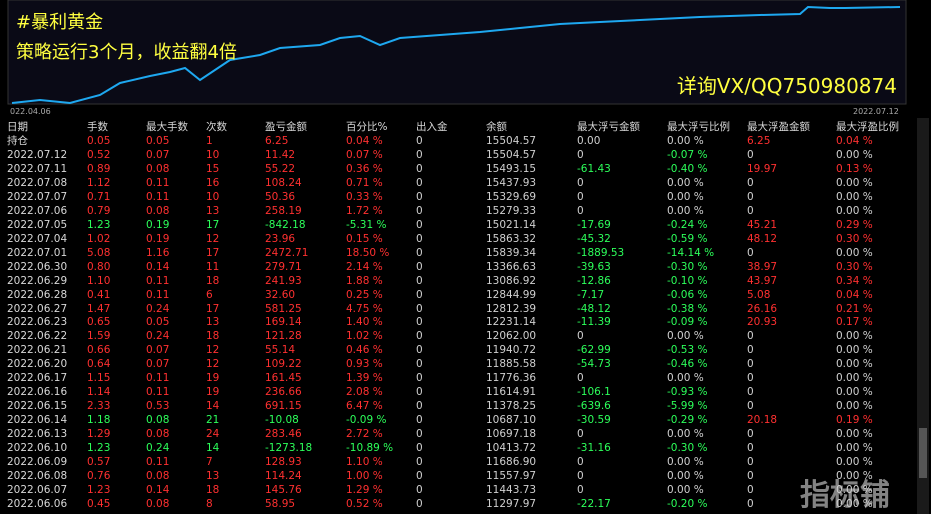 The width and height of the screenshot is (931, 514). I want to click on watermark: 指标铺, so click(845, 495).